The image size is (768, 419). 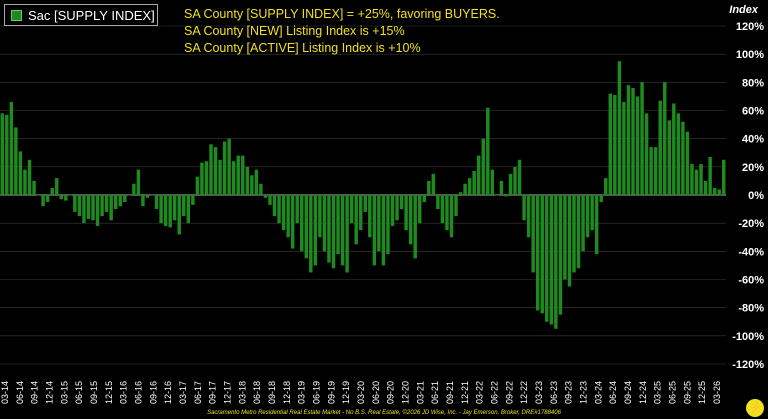 I want to click on y-tick-label: -40%, so click(x=751, y=252).